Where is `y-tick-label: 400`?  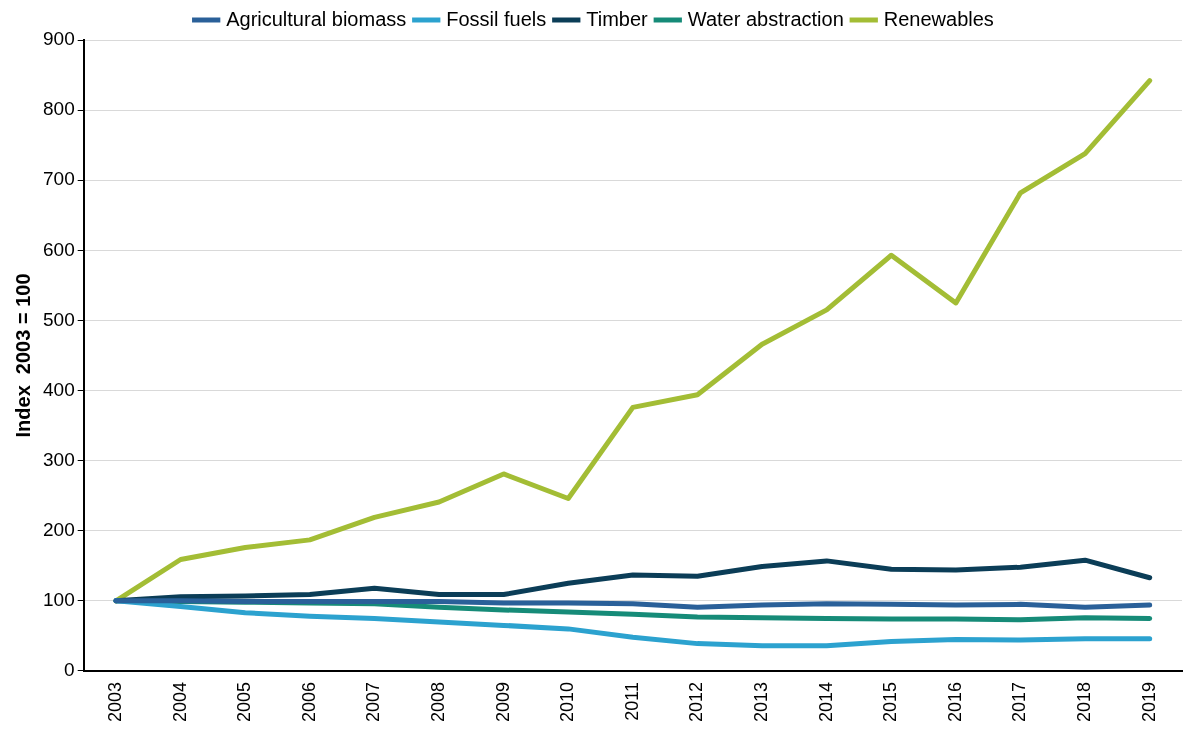 y-tick-label: 400 is located at coordinates (59, 389).